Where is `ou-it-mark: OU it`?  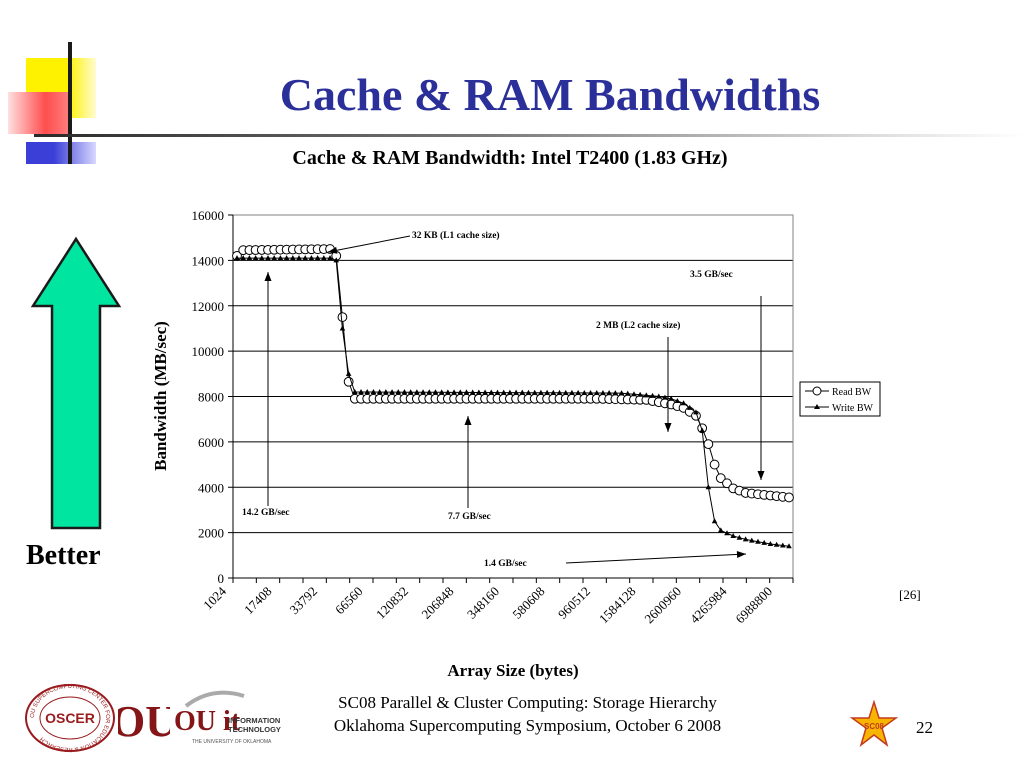
ou-it-mark: OU it is located at coordinates (207, 721).